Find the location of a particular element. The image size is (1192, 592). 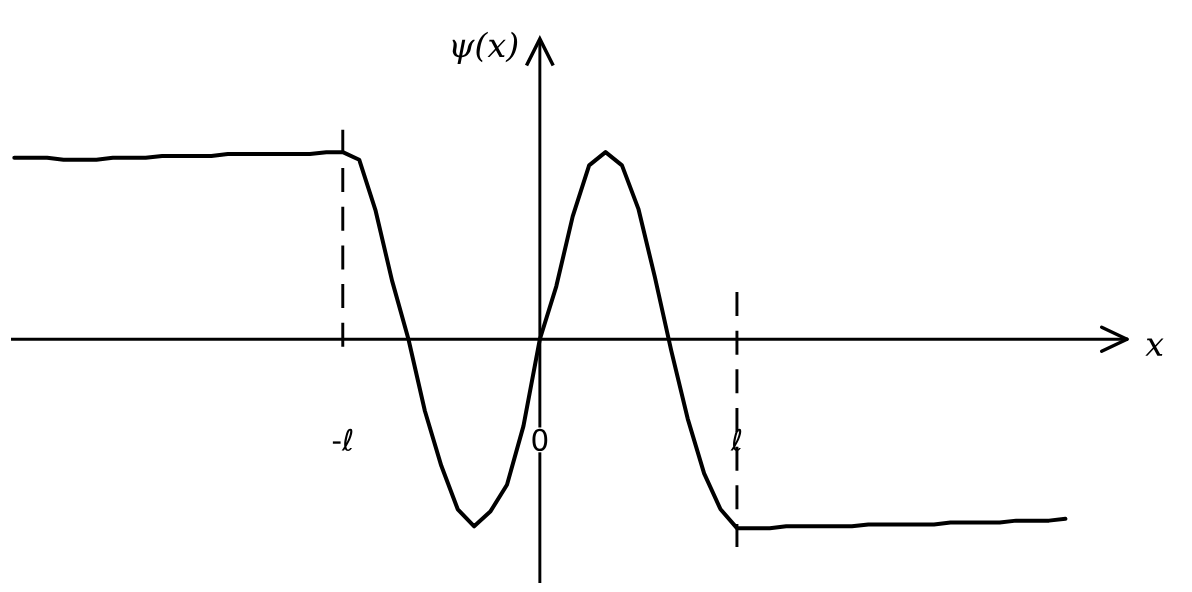

y-axis-title: ψ(x) is located at coordinates (485, 47).